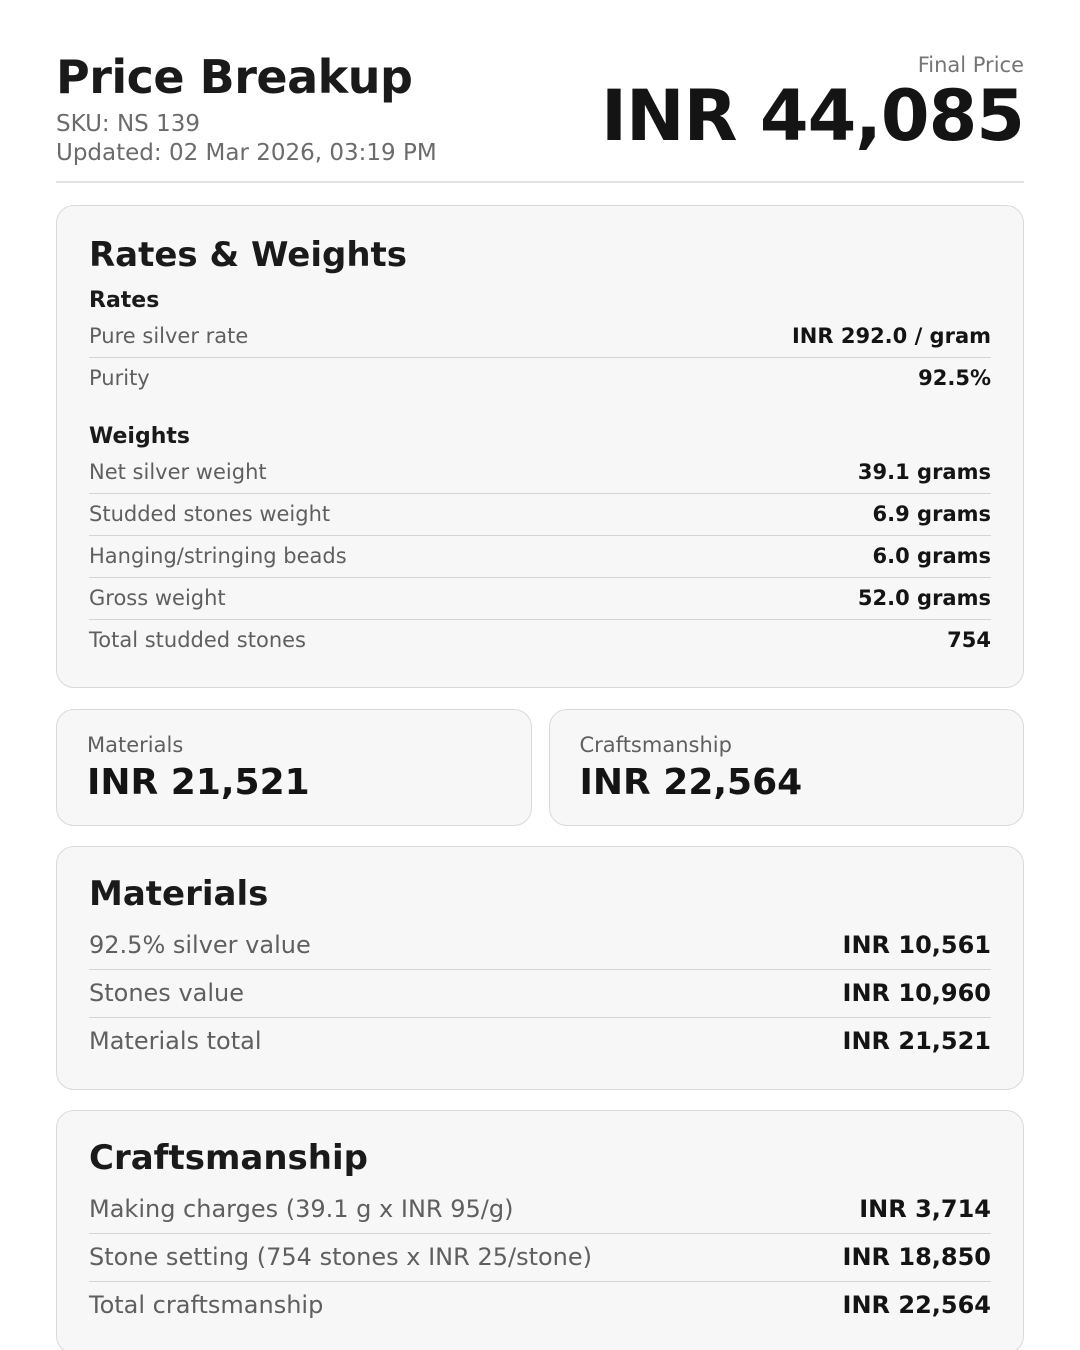  I want to click on row-value: INR 10,561, so click(916, 944).